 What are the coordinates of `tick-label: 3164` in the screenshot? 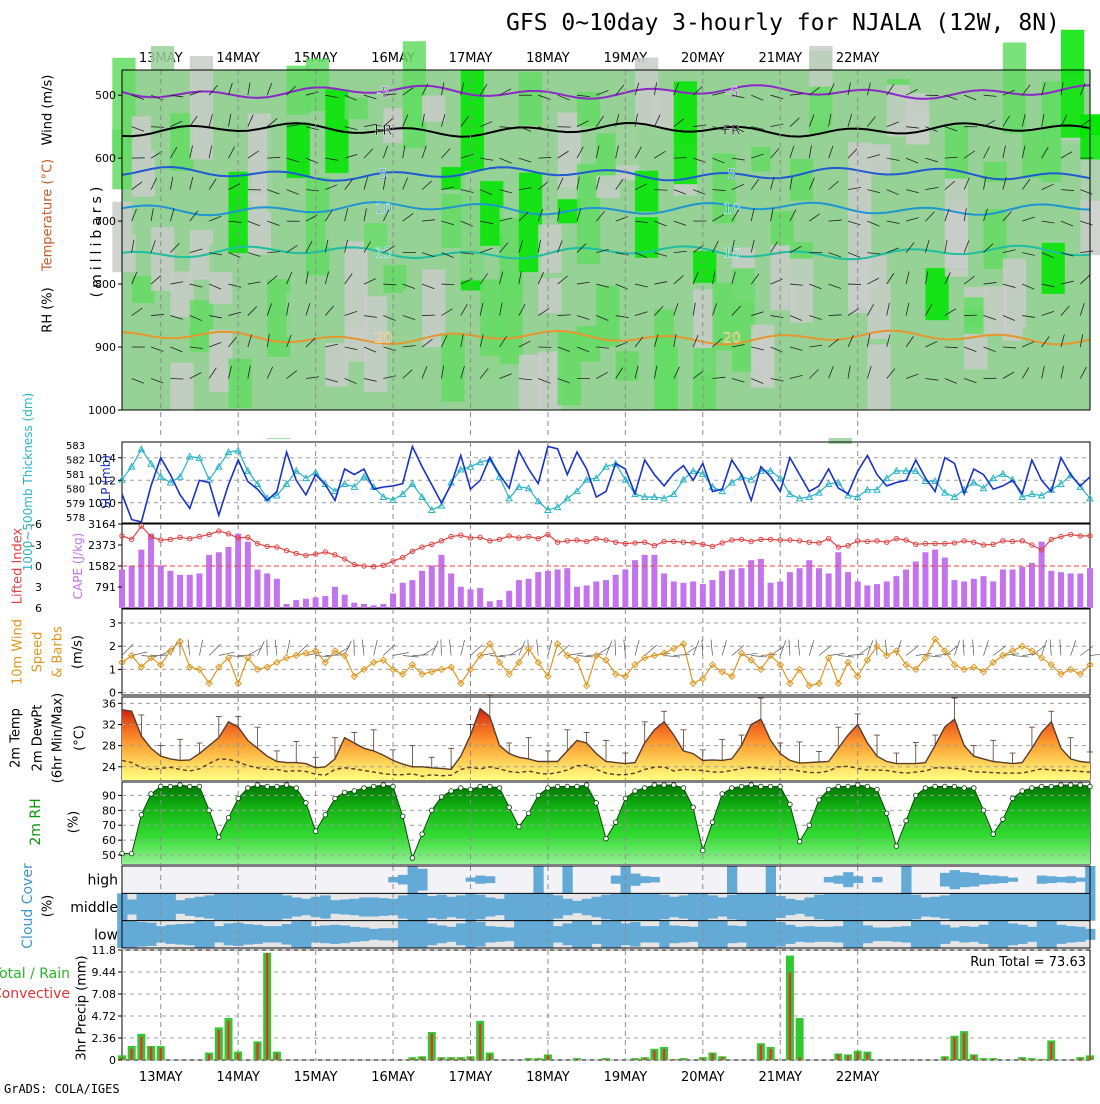 It's located at (102, 524).